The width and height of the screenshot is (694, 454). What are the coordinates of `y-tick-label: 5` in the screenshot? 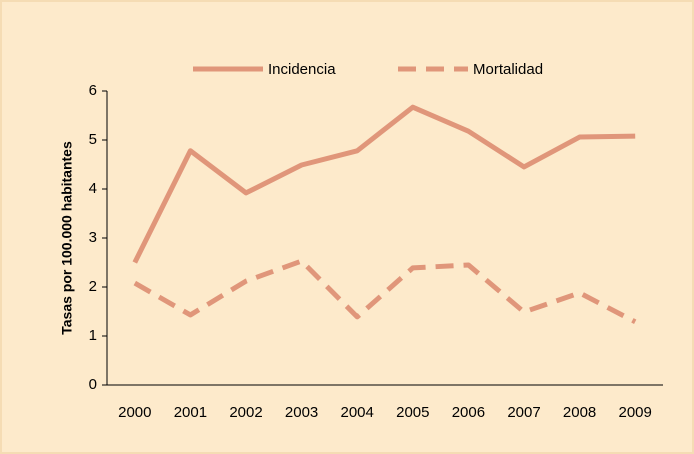 It's located at (93, 139).